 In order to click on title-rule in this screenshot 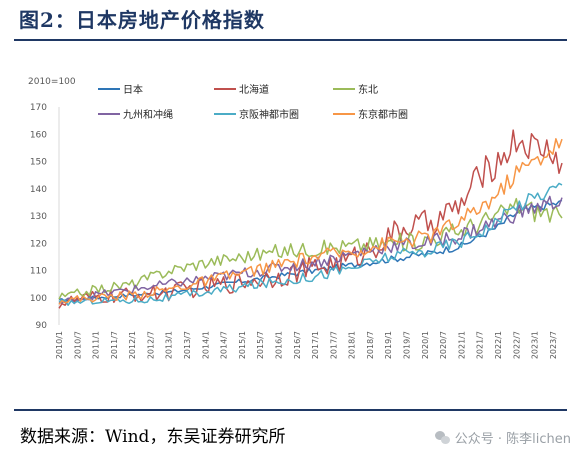, I will do `click(290, 40)`.